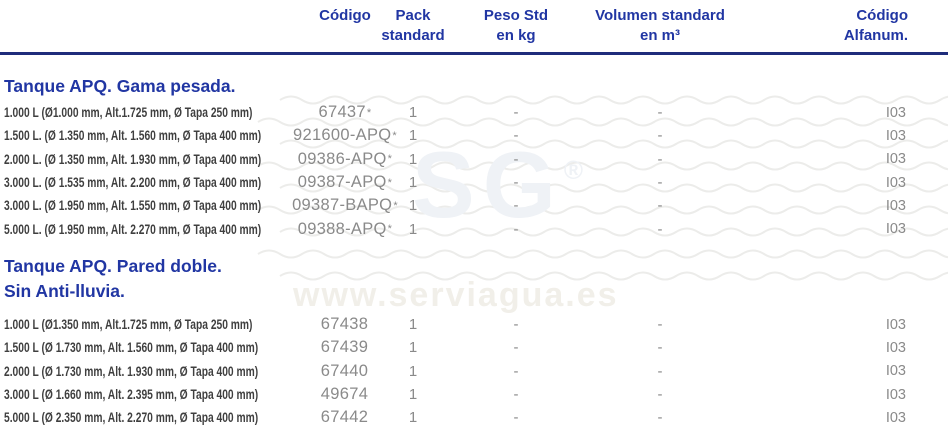 Image resolution: width=948 pixels, height=435 pixels. Describe the element at coordinates (344, 417) in the screenshot. I see `product-code: 67442` at that location.